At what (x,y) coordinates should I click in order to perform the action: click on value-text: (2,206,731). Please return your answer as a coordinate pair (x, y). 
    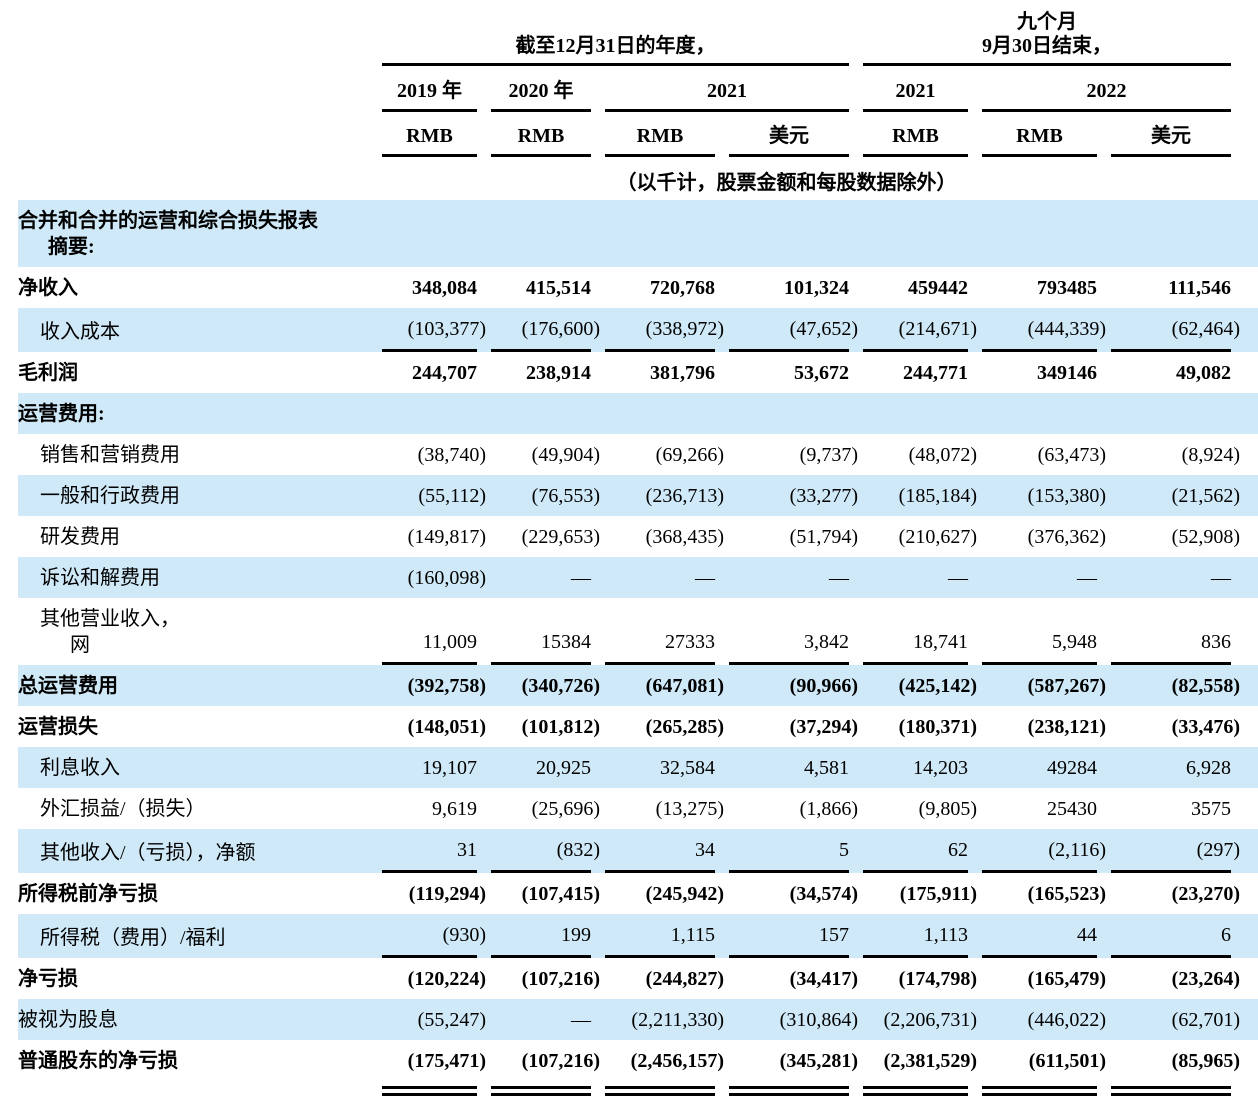
    Looking at the image, I should click on (930, 1020).